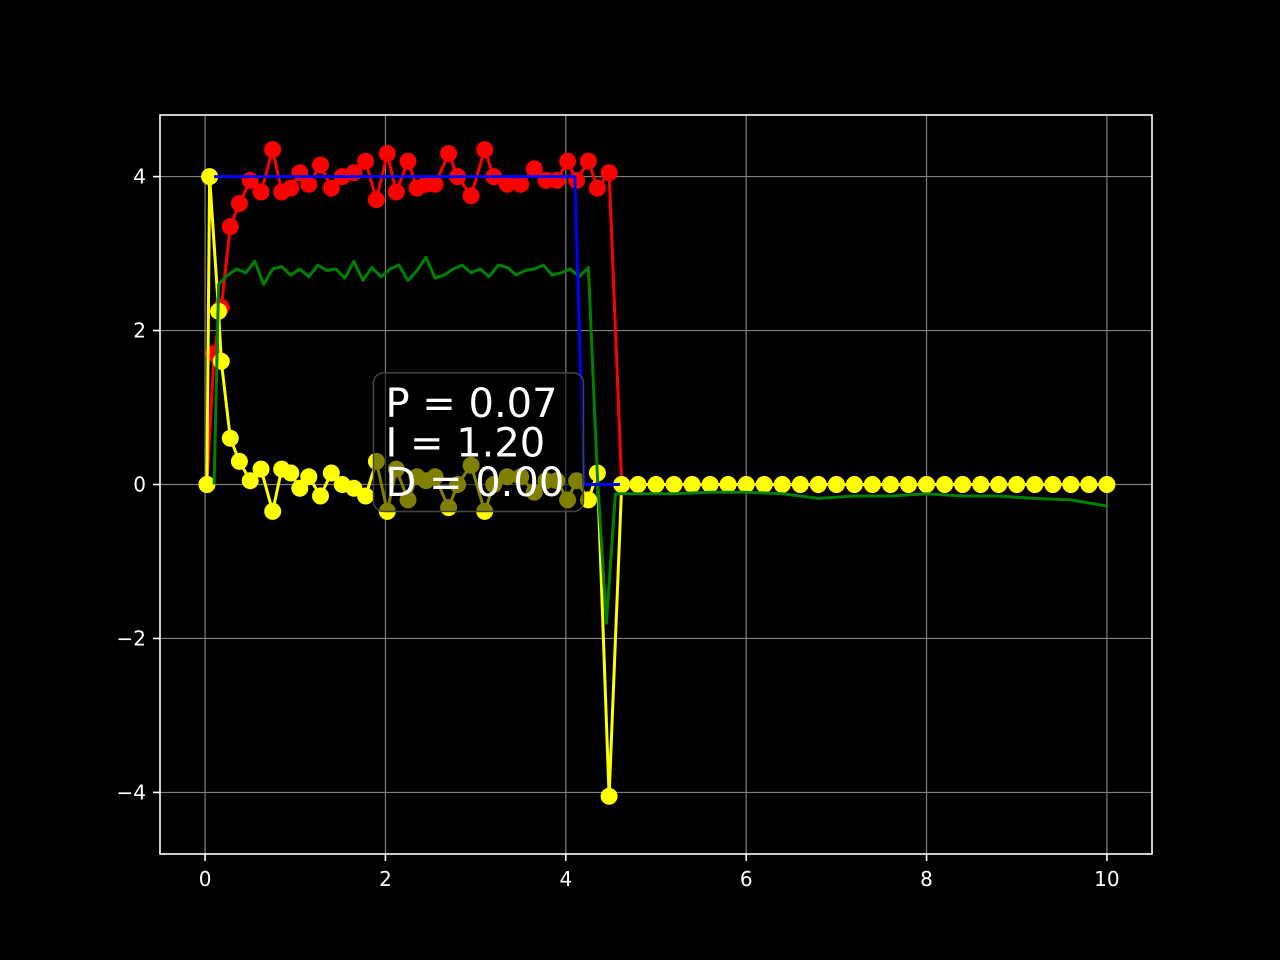 Image resolution: width=1280 pixels, height=960 pixels. What do you see at coordinates (131, 792) in the screenshot?
I see `y-tick-label: −4` at bounding box center [131, 792].